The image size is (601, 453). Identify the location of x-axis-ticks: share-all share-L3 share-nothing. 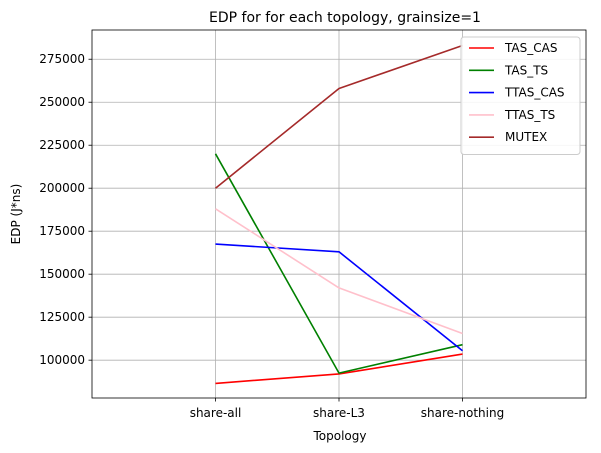
(347, 409).